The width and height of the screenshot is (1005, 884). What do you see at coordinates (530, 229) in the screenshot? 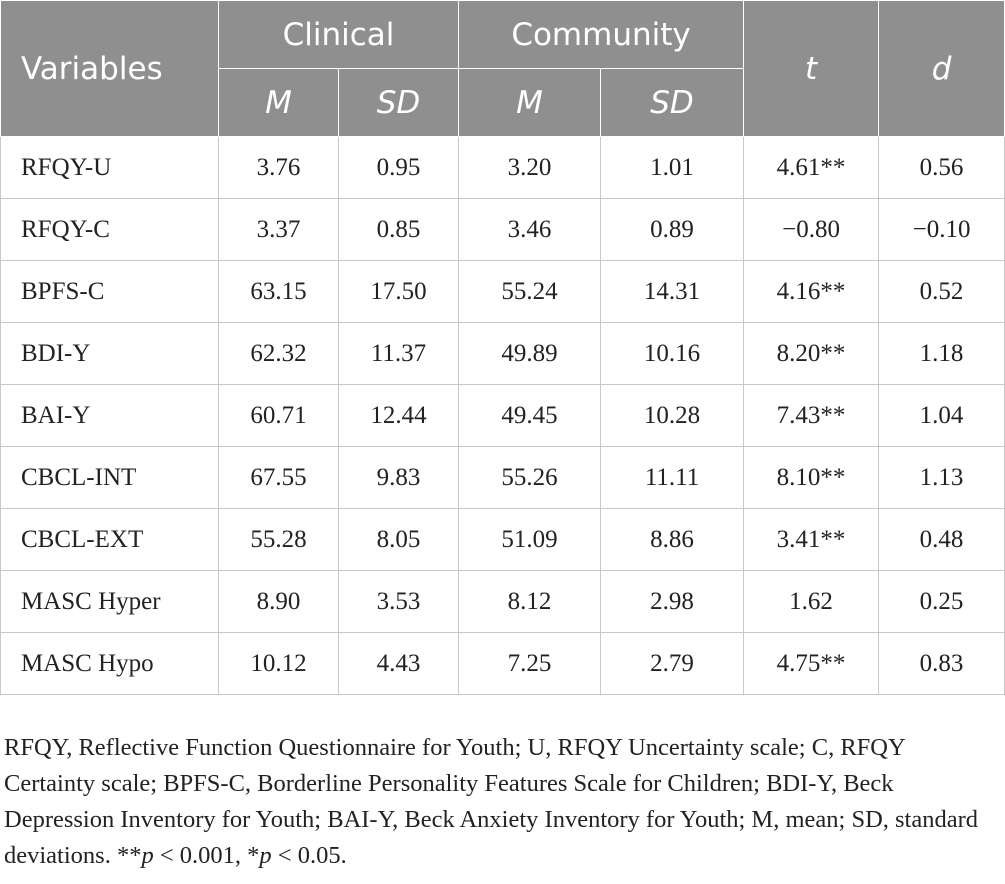
I see `cell-community-m: 3.46` at bounding box center [530, 229].